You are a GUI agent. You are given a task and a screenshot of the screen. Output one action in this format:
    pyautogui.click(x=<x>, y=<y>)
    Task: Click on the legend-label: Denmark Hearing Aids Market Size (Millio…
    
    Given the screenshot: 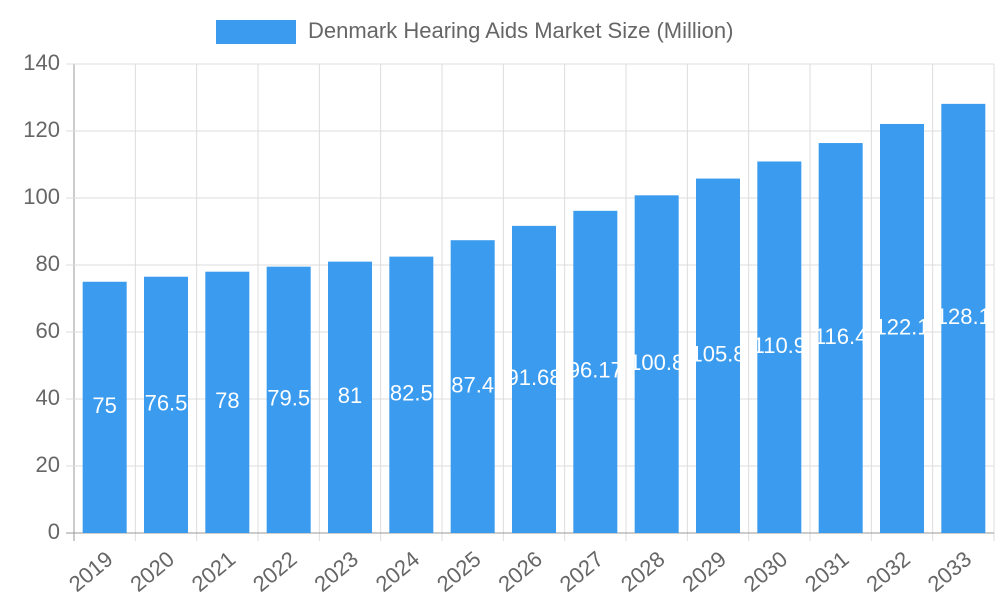 What is the action you would take?
    pyautogui.click(x=520, y=30)
    